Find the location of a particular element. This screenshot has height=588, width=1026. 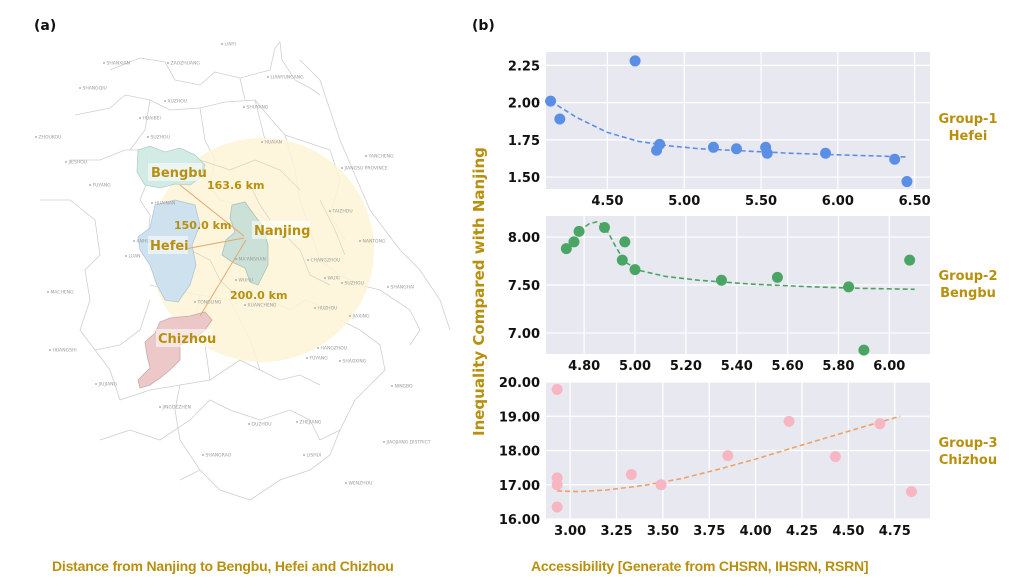

city-label: SHANGRAO is located at coordinates (219, 456).